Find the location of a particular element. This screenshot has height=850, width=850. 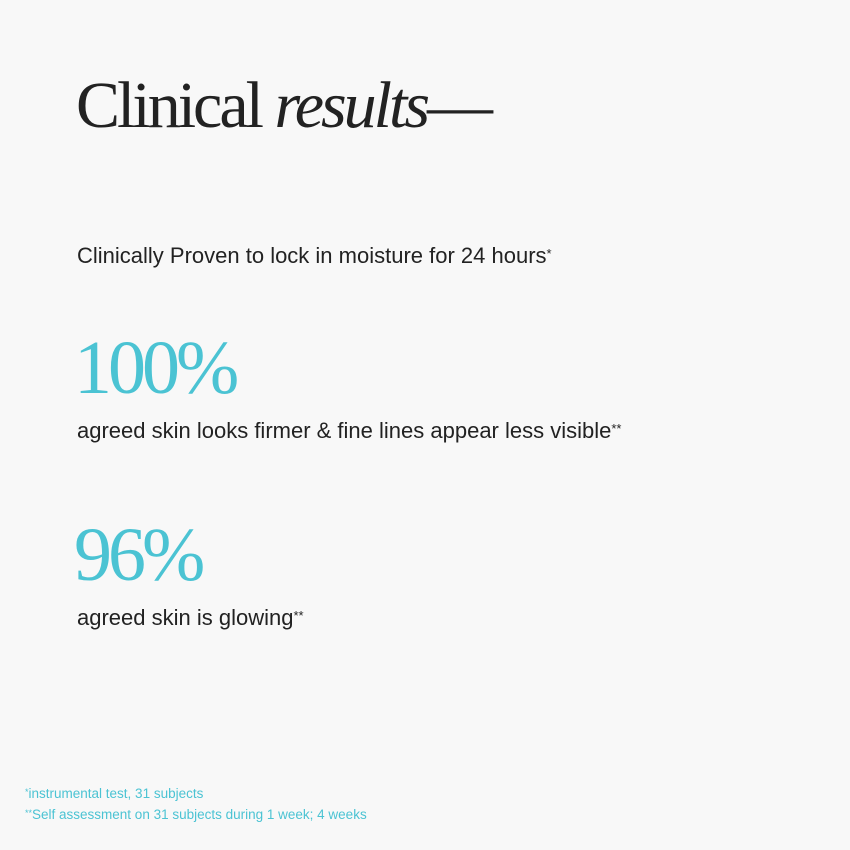

footnote-text: instrumental test, 31 subjects is located at coordinates (116, 793).